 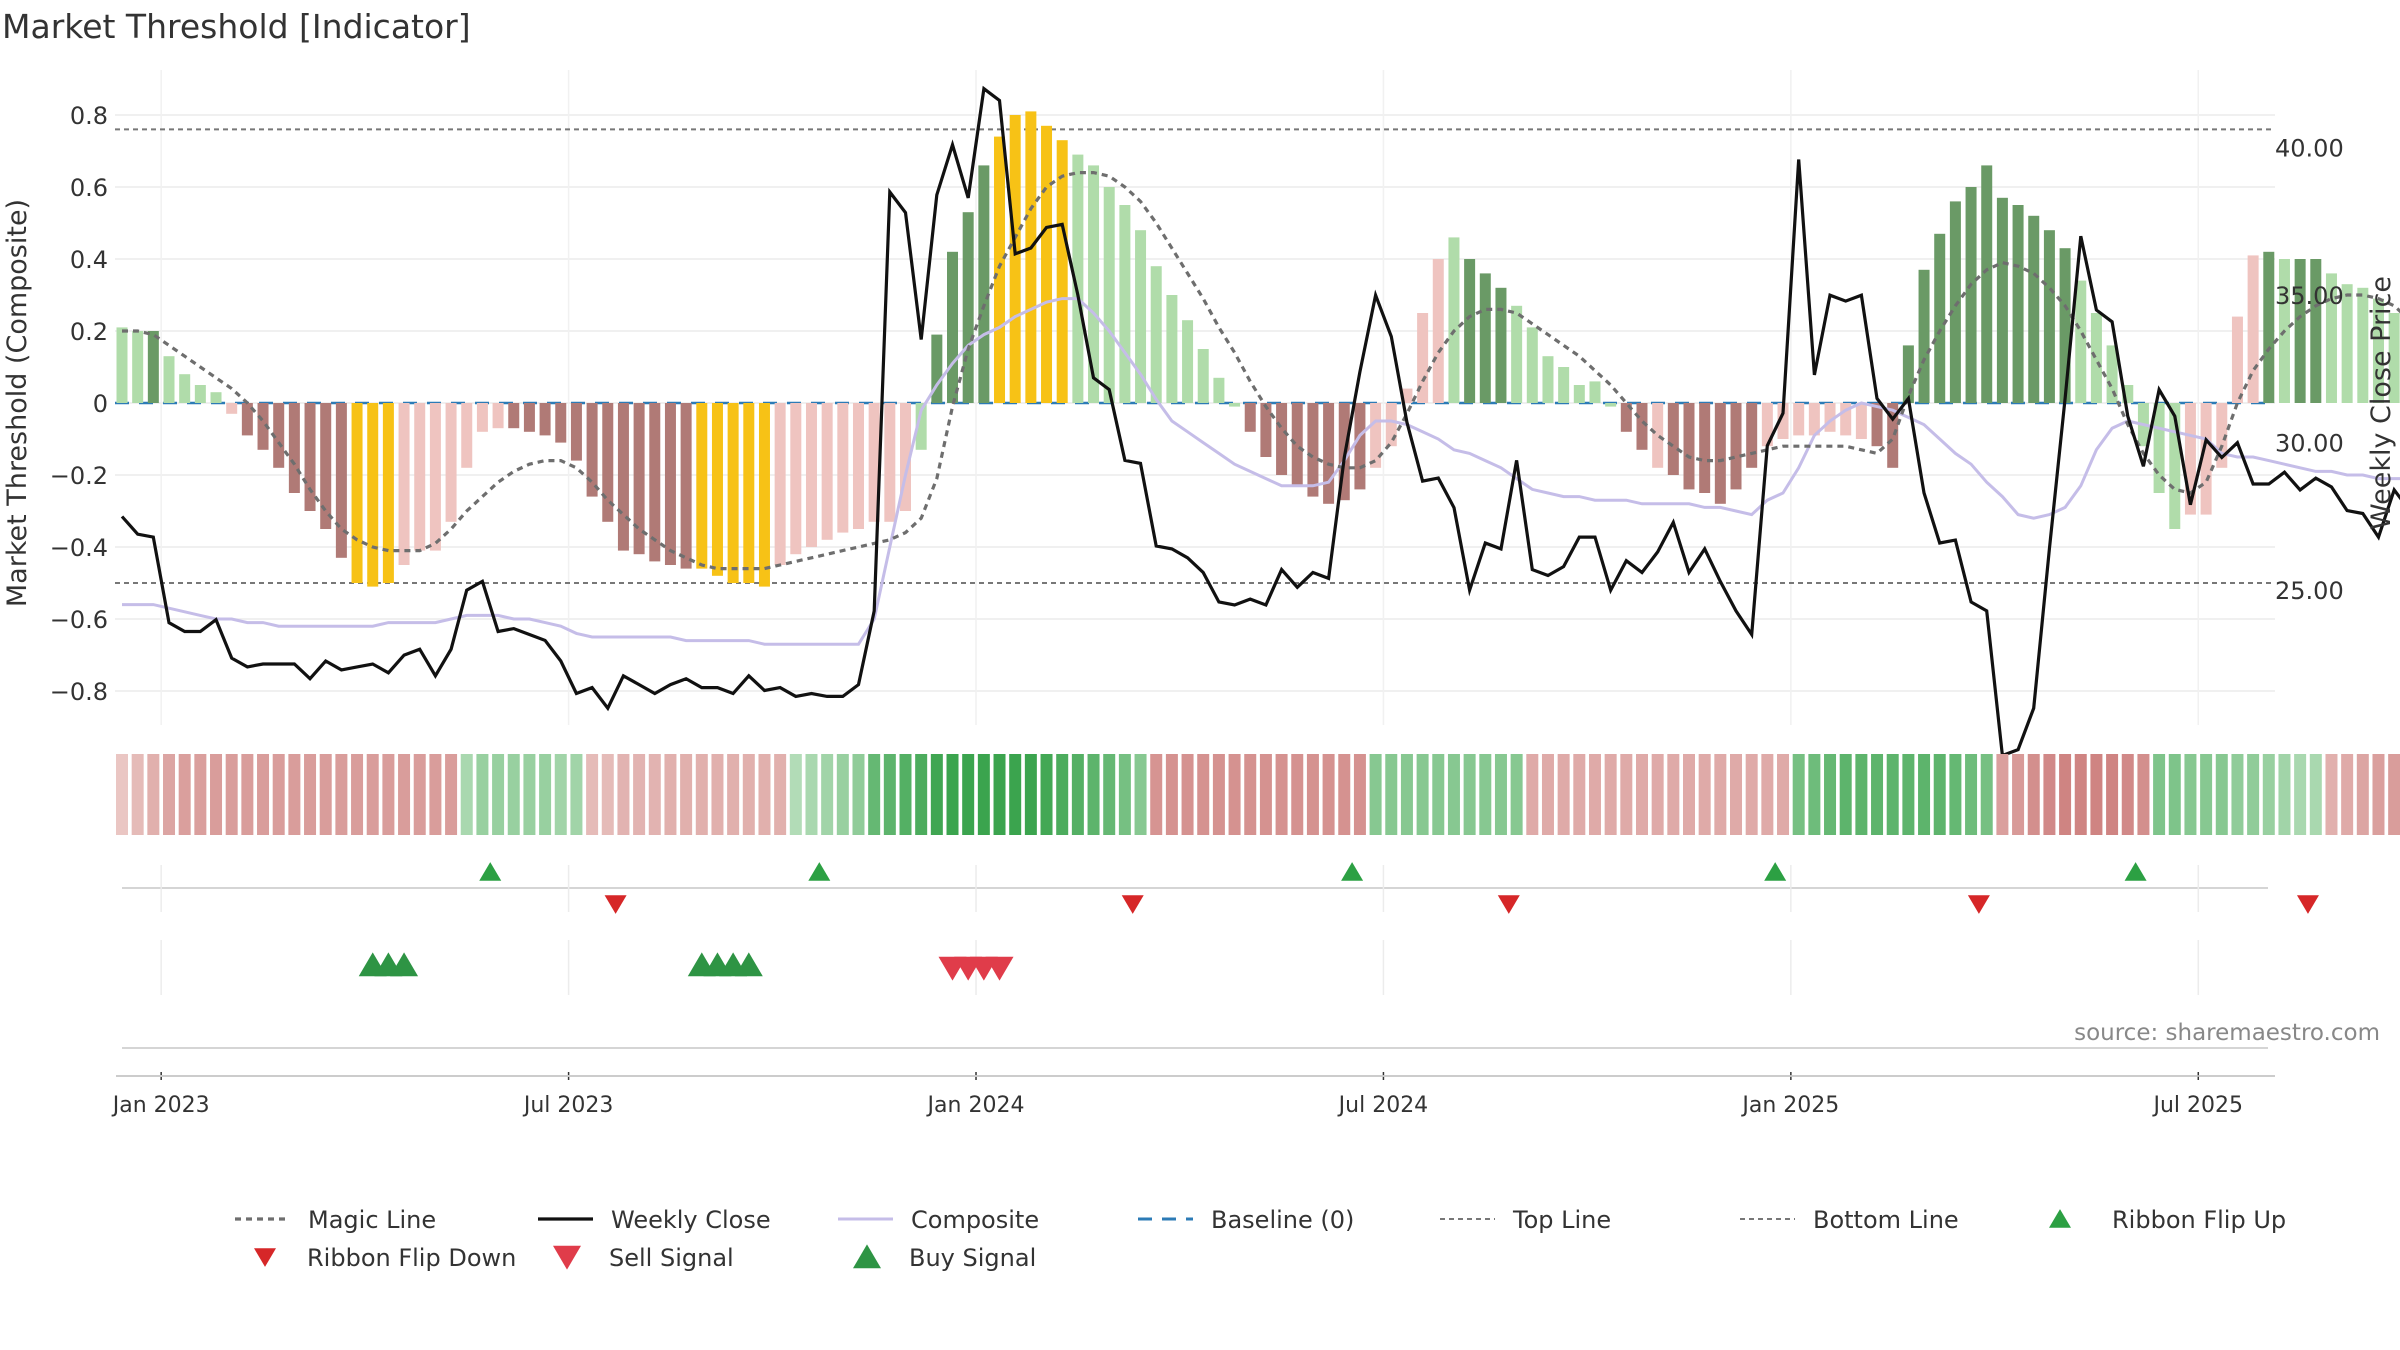 What do you see at coordinates (2309, 149) in the screenshot?
I see `right-tick-label: 40.00` at bounding box center [2309, 149].